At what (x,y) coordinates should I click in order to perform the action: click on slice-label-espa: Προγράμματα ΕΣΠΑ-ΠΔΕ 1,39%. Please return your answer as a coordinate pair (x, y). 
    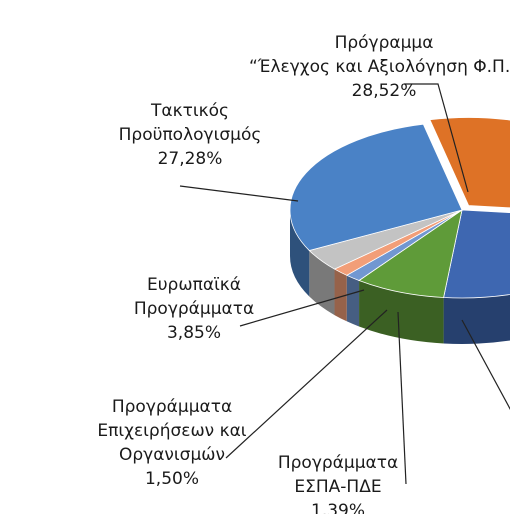
    Looking at the image, I should click on (338, 483).